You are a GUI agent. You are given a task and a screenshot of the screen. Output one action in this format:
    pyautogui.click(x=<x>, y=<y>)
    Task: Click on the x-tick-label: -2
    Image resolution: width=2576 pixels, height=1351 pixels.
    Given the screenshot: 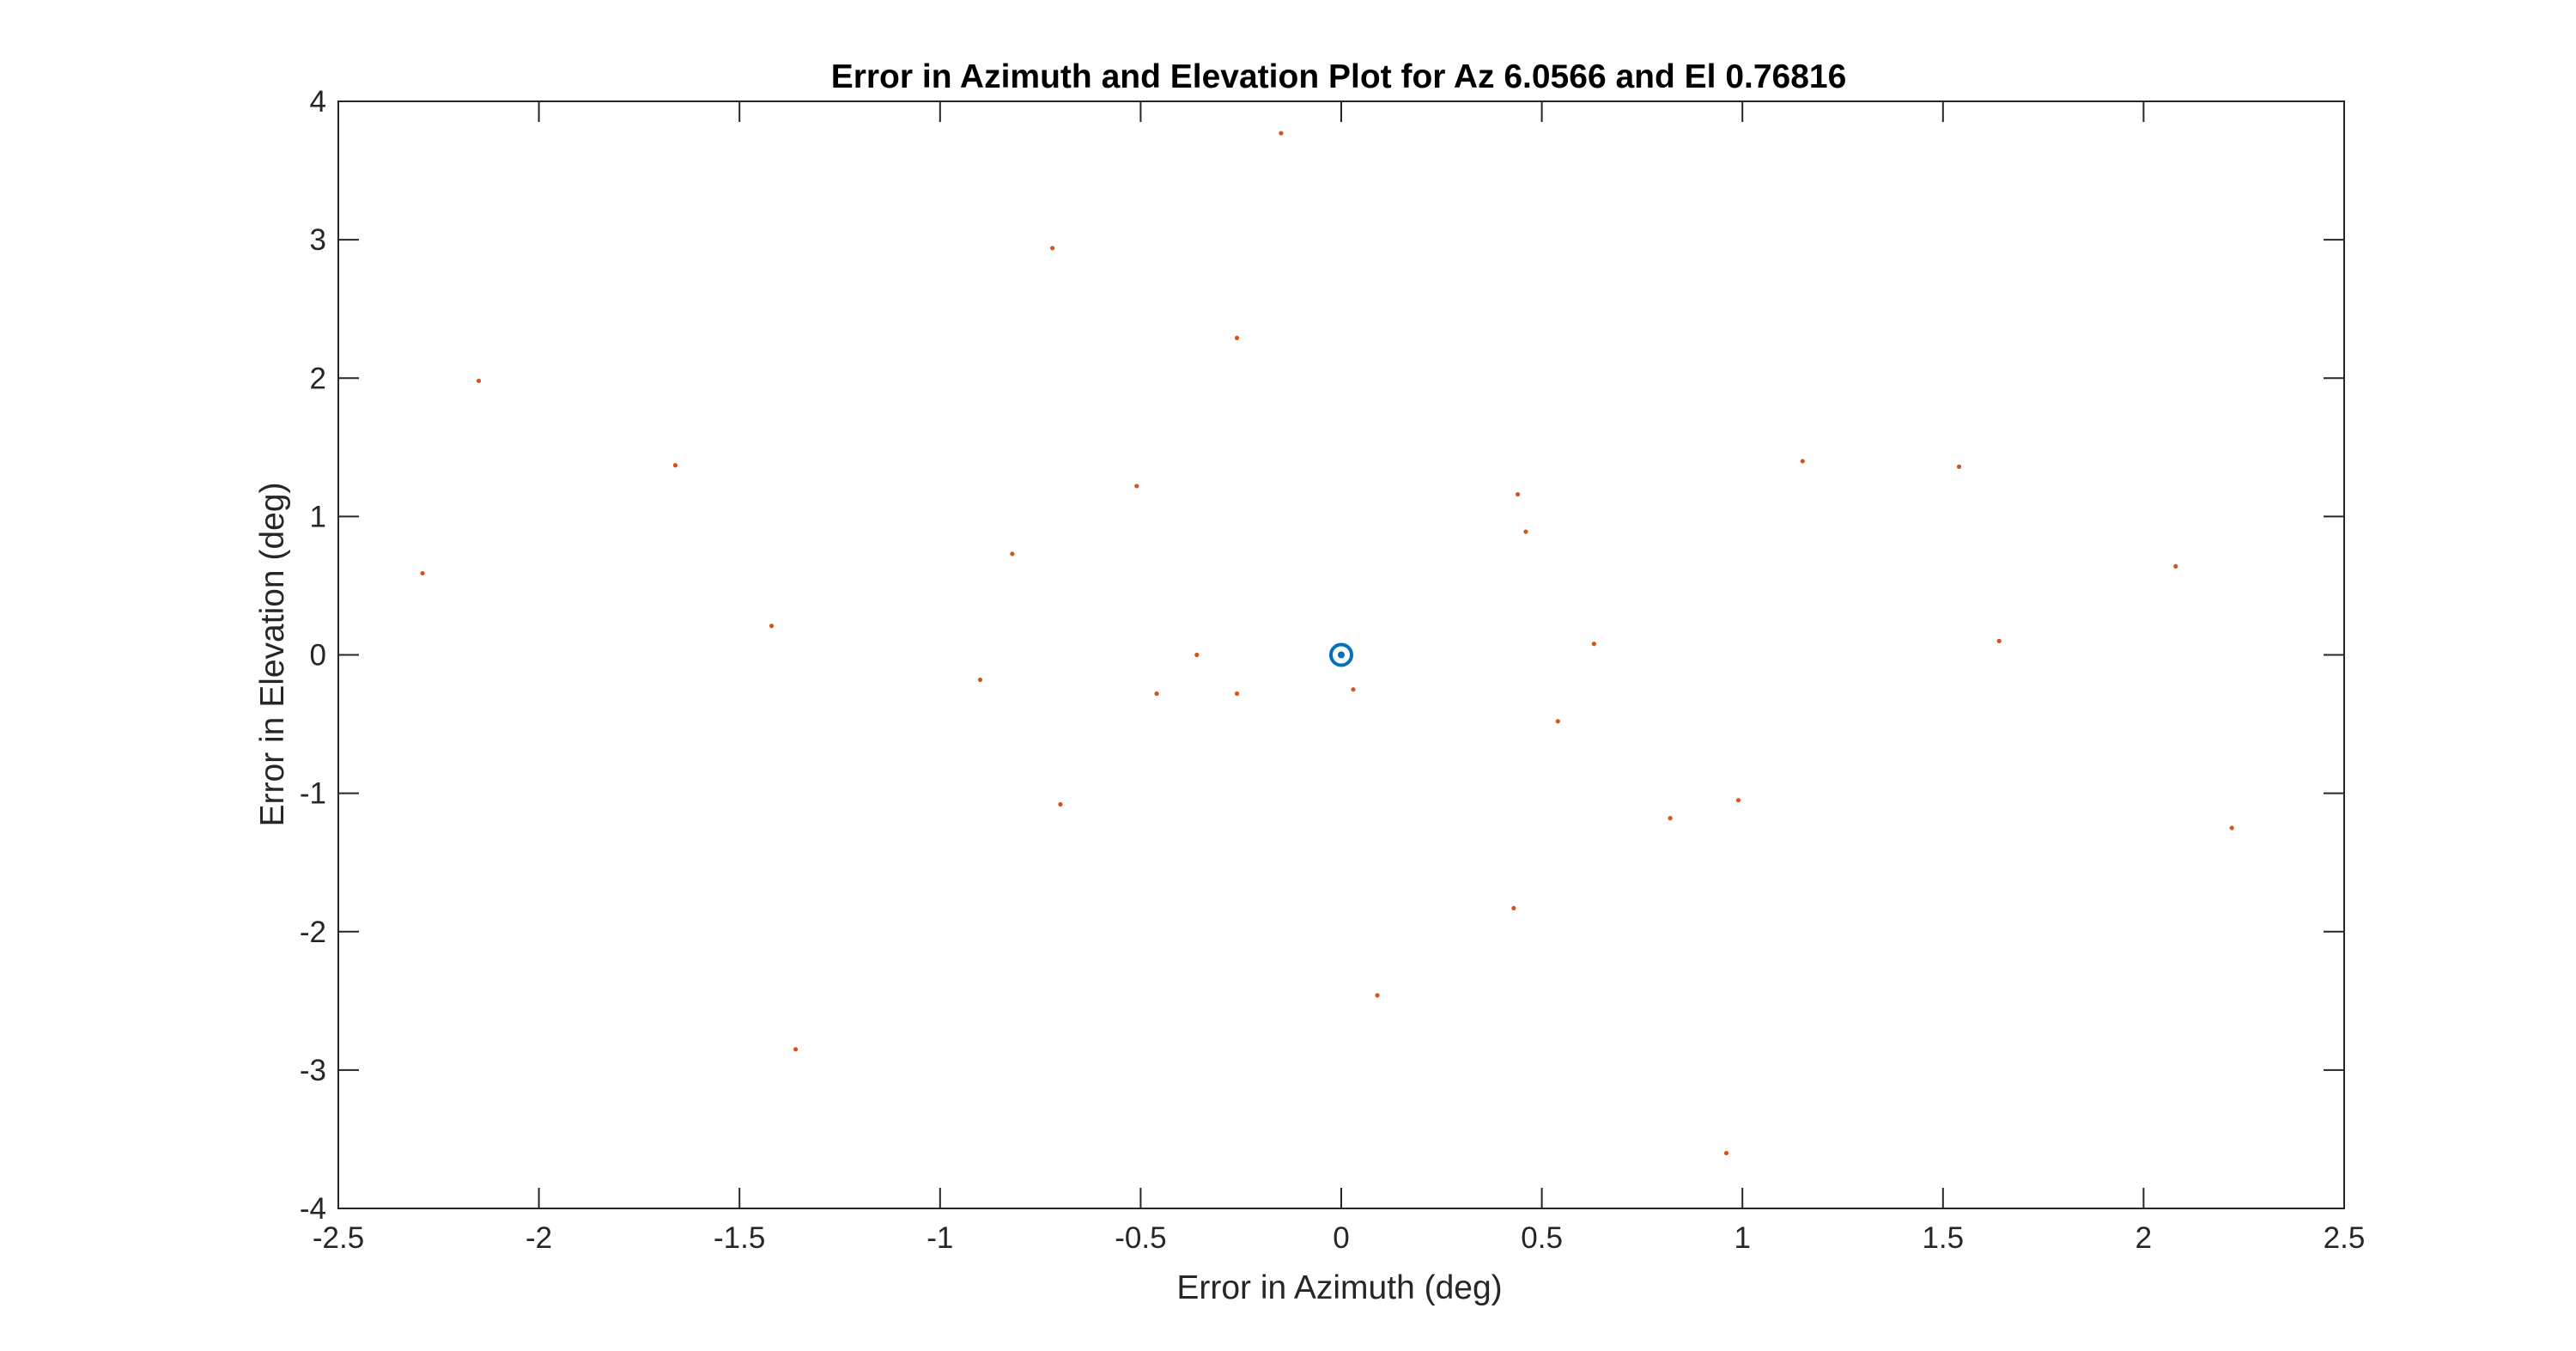 What is the action you would take?
    pyautogui.click(x=539, y=1238)
    